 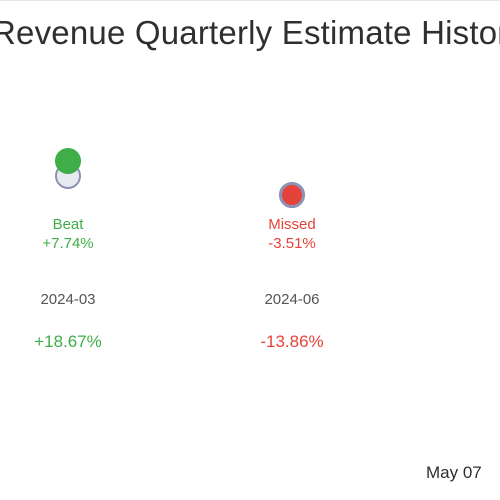 What do you see at coordinates (68, 299) in the screenshot?
I see `period-tick-label: 2024-03` at bounding box center [68, 299].